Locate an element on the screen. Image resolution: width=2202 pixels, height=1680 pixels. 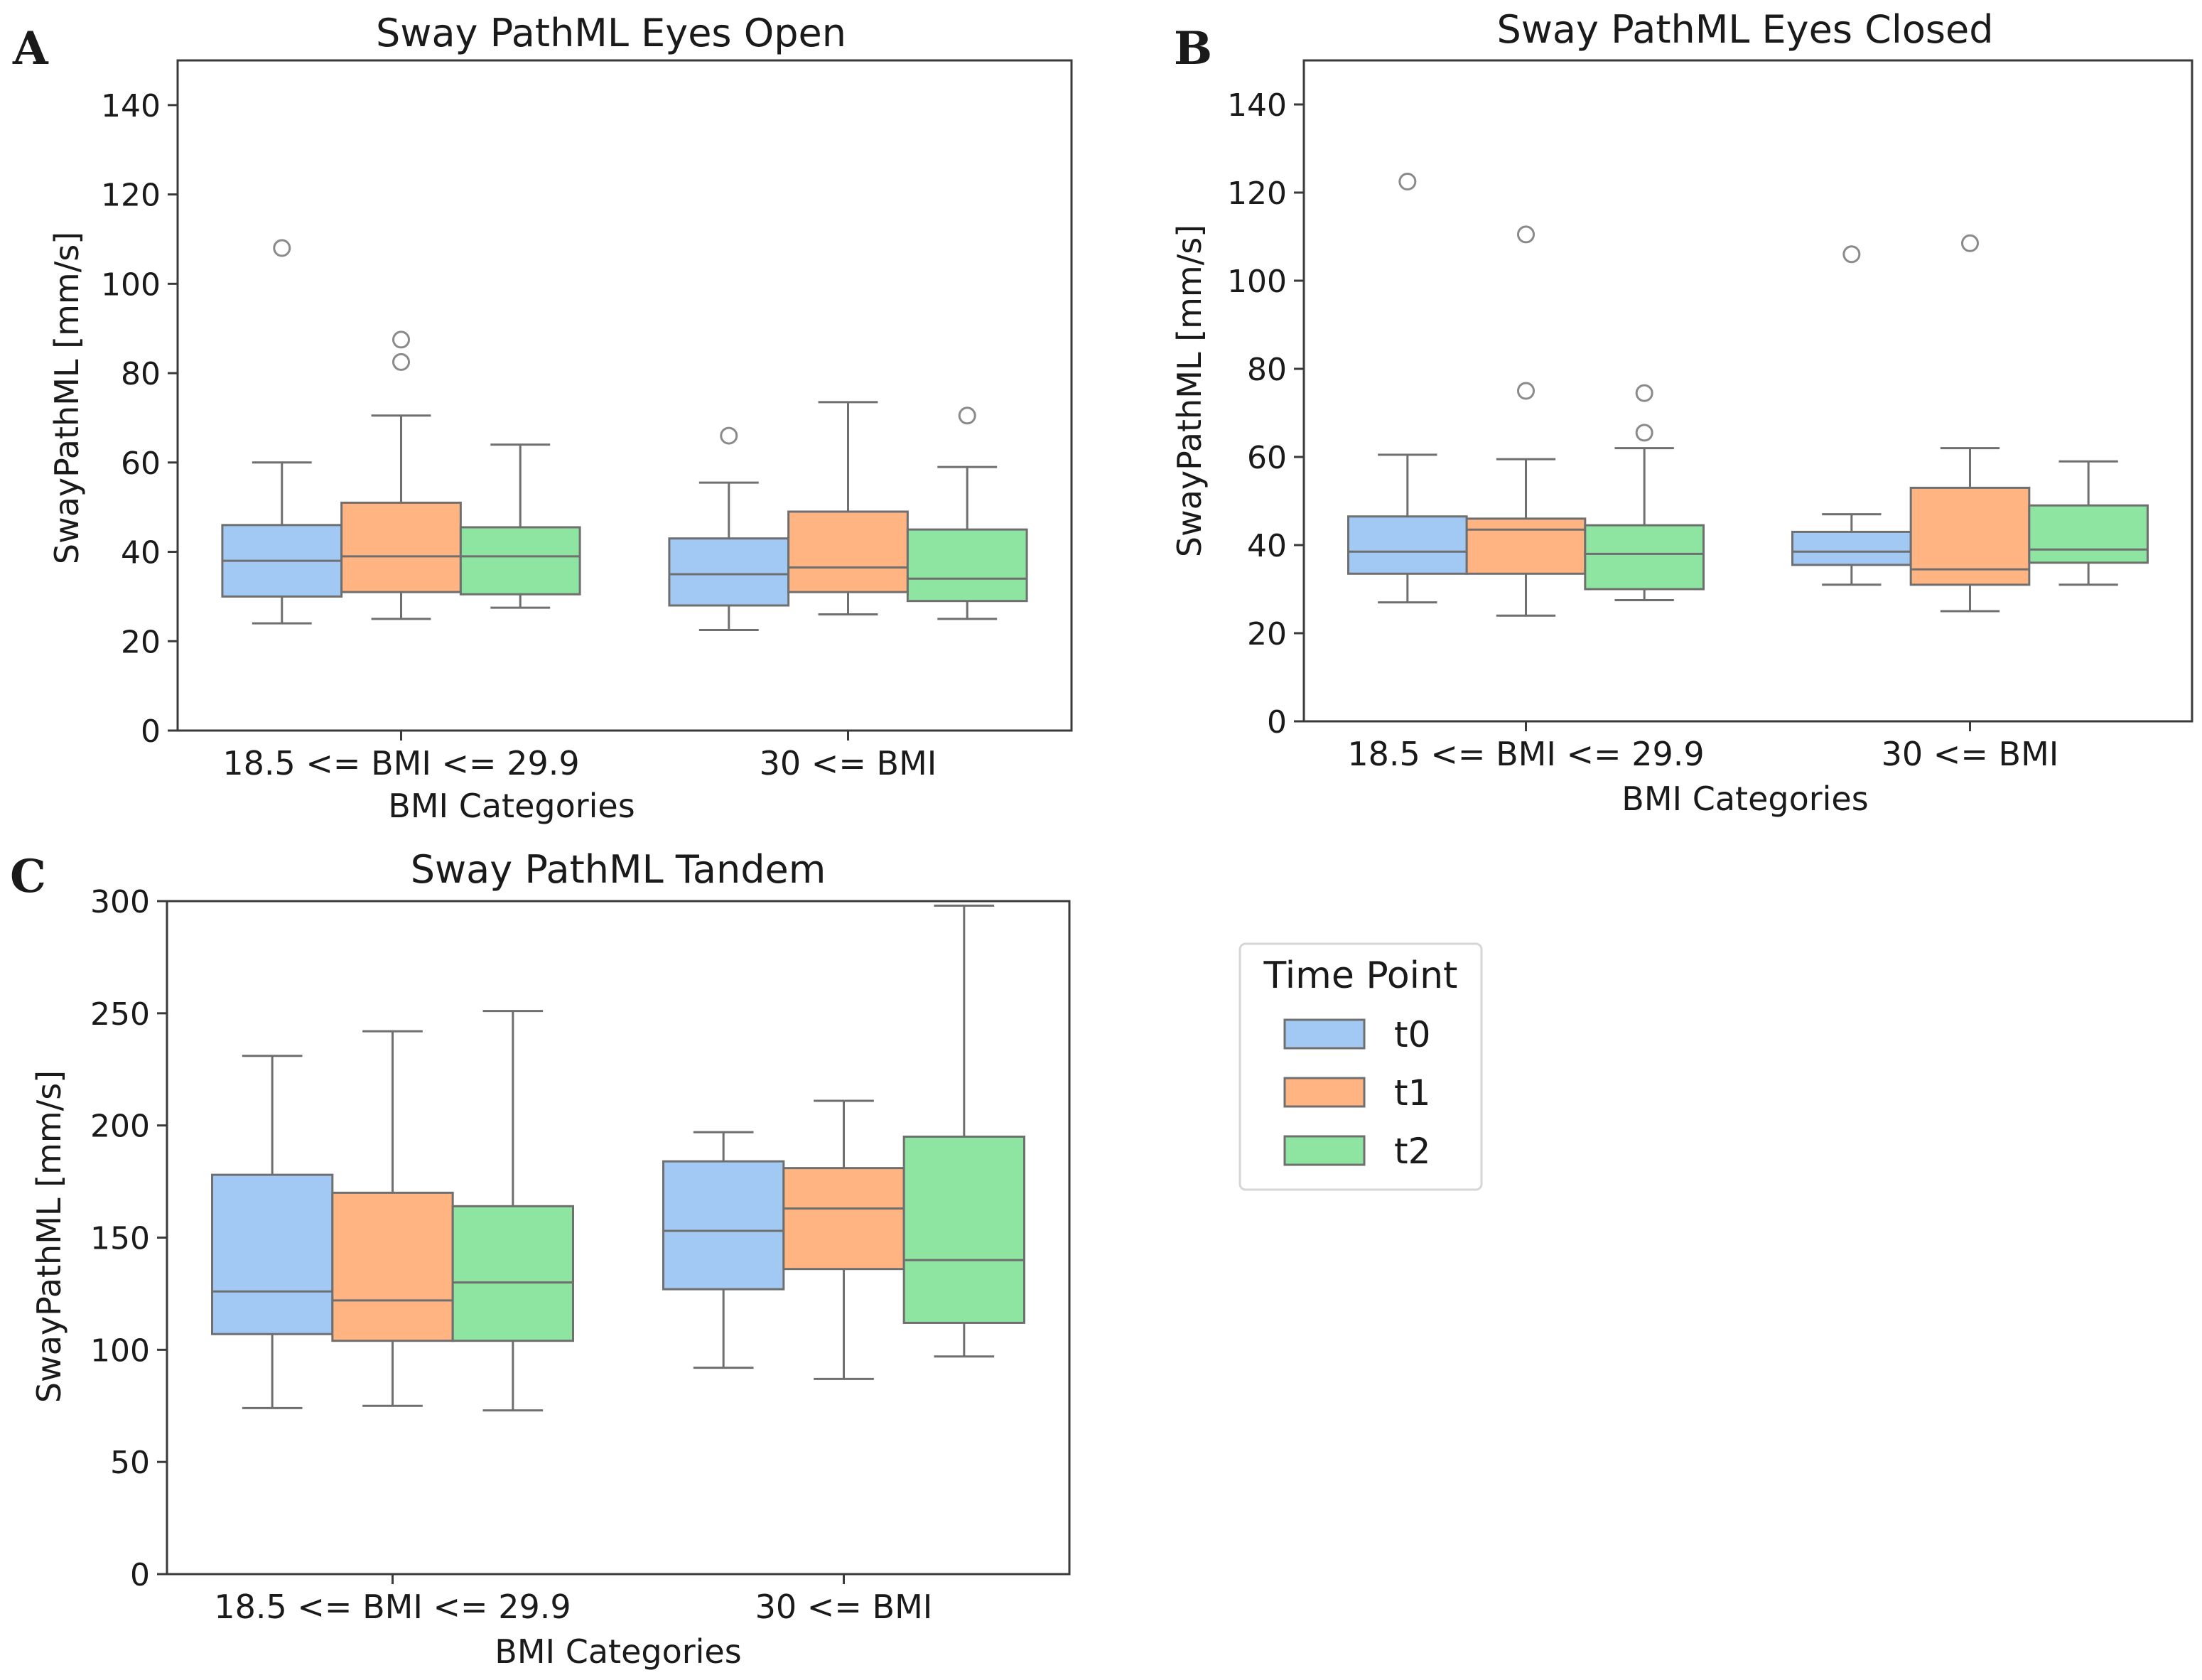
panel-b-xtick-label: 18.5 <= BMI <= 29.9 is located at coordinates (1525, 754).